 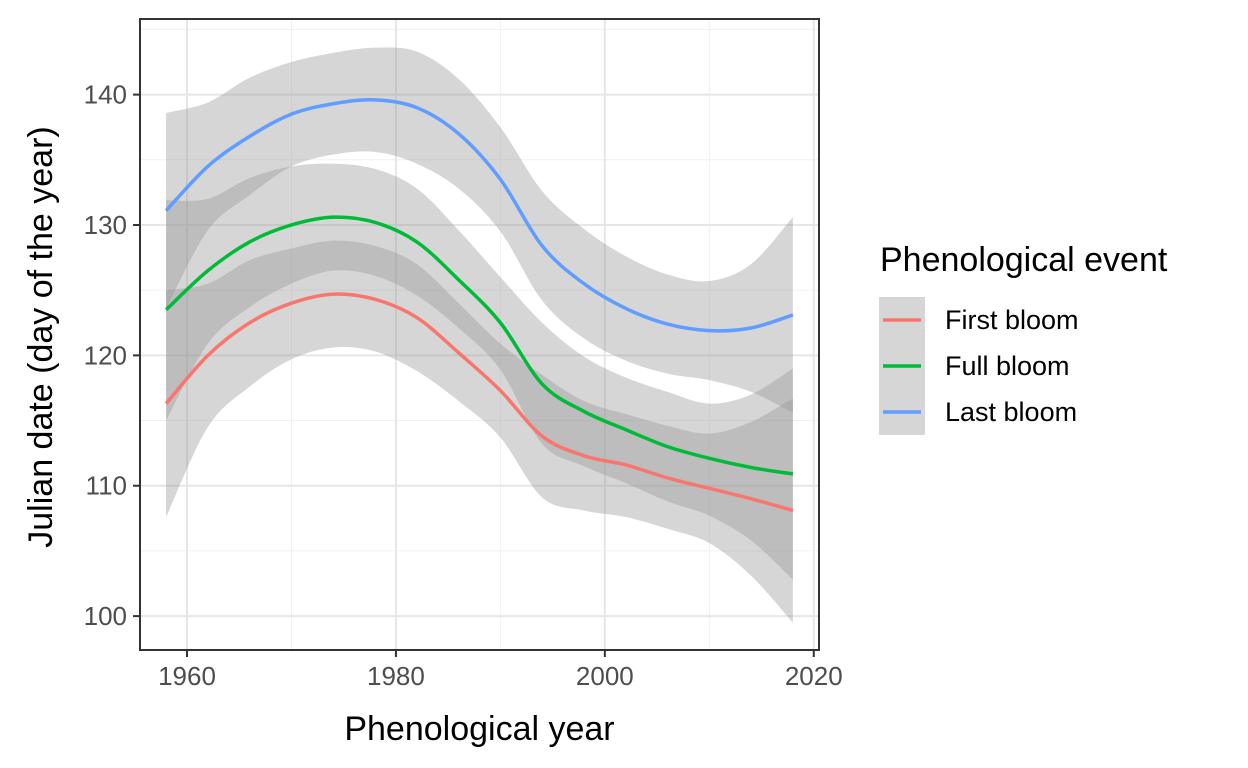 I want to click on x-tick-label: 1960, so click(x=187, y=676).